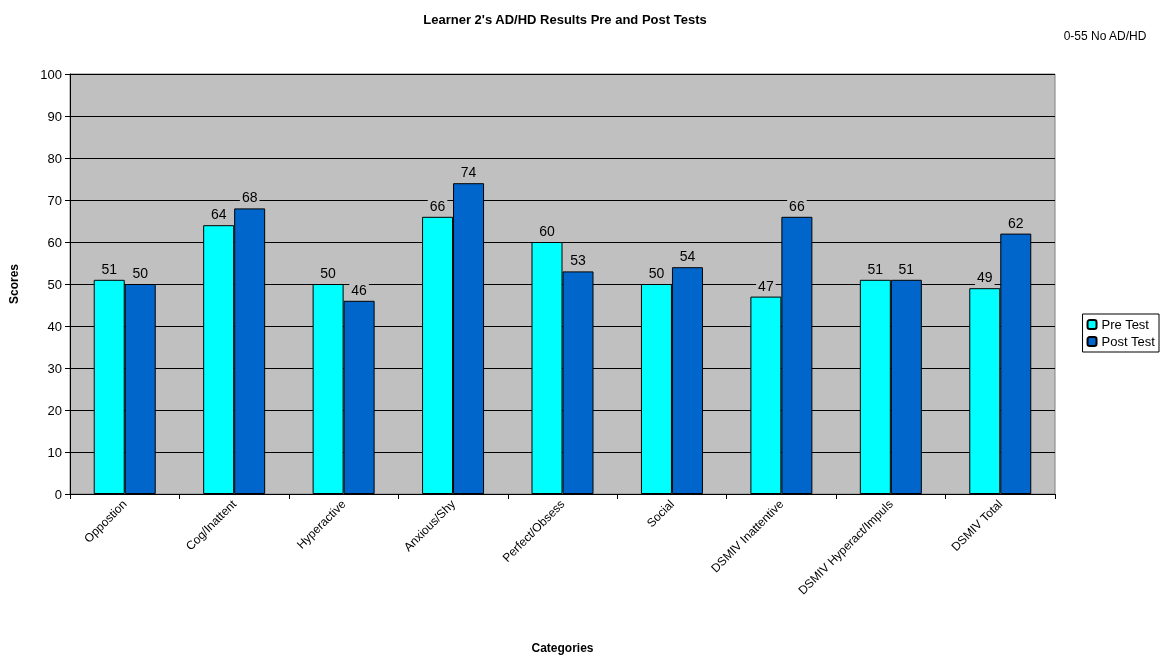 The width and height of the screenshot is (1162, 666). Describe the element at coordinates (54, 242) in the screenshot. I see `y-tick-label: 60` at that location.